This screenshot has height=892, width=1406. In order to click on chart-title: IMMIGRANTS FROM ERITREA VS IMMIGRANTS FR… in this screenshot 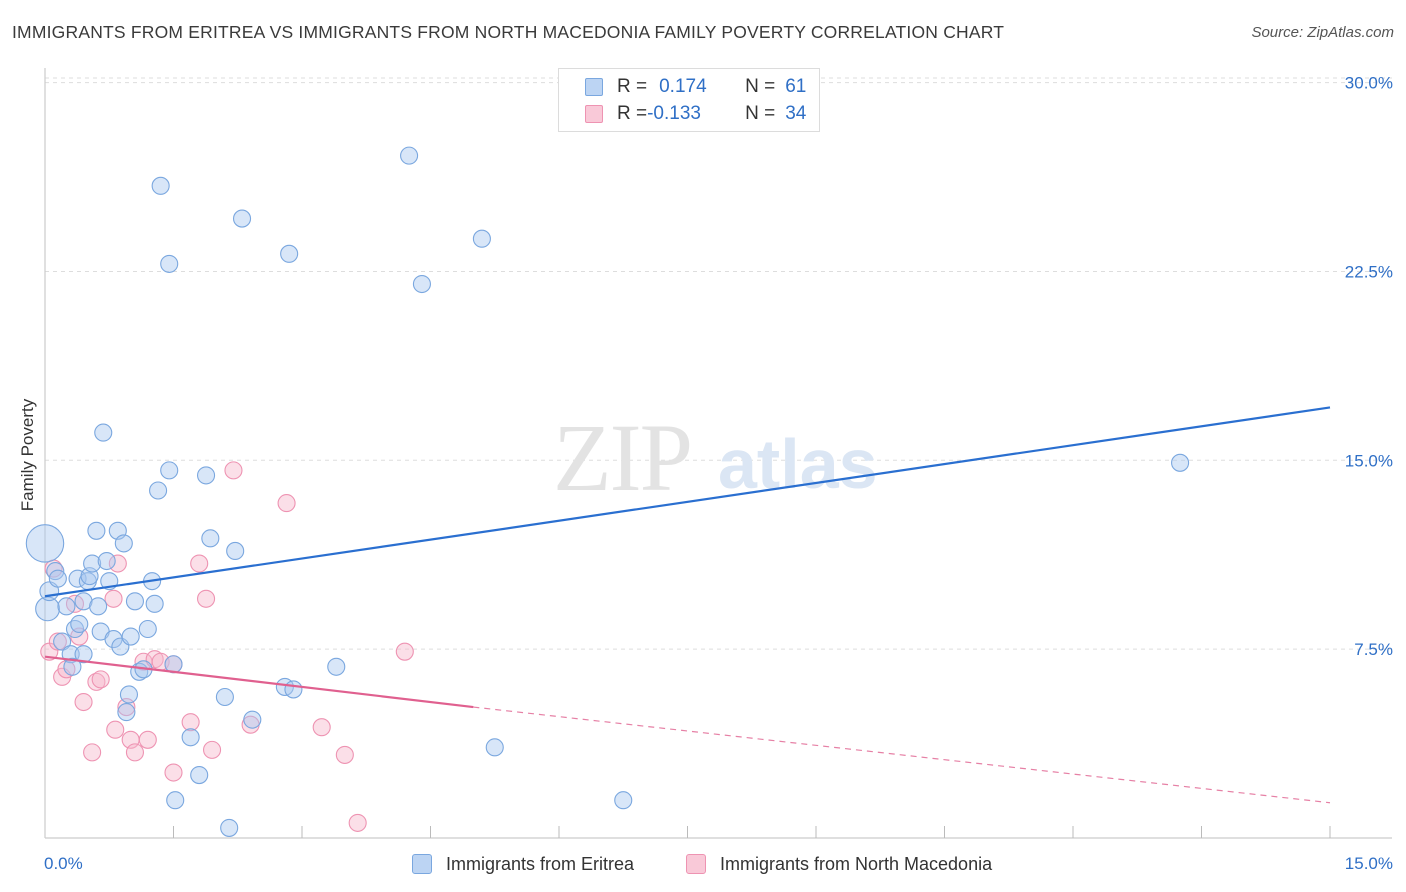, I will do `click(508, 32)`.